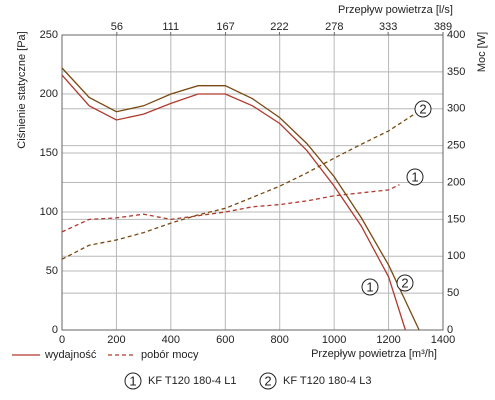  Describe the element at coordinates (443, 340) in the screenshot. I see `x-tick-label: 1400` at that location.